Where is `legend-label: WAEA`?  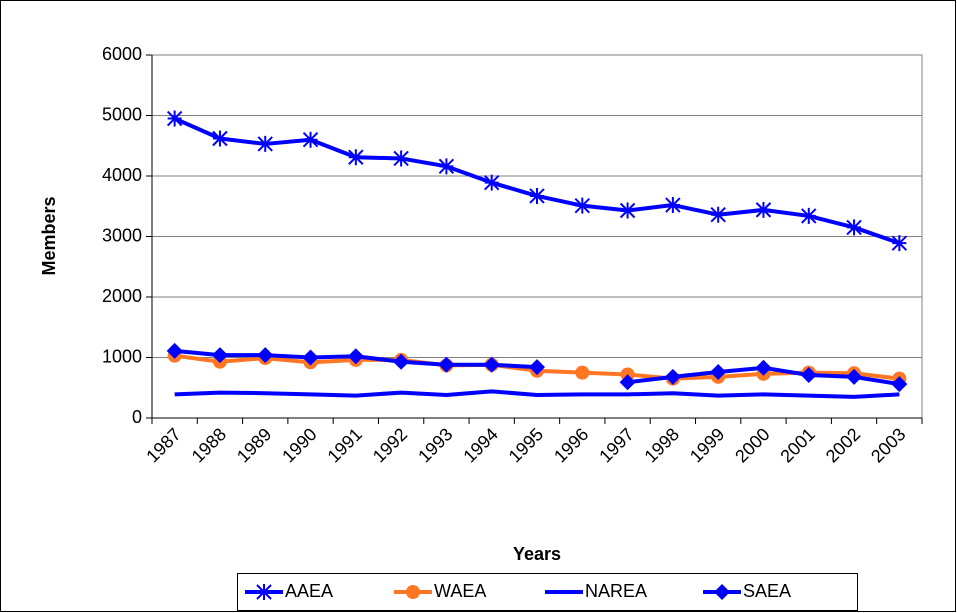
legend-label: WAEA is located at coordinates (460, 591).